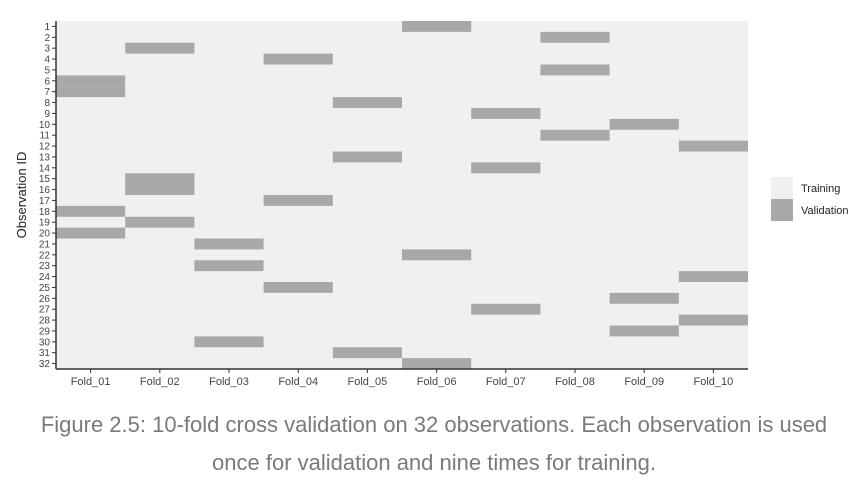  I want to click on y-tick-label: 29, so click(45, 331).